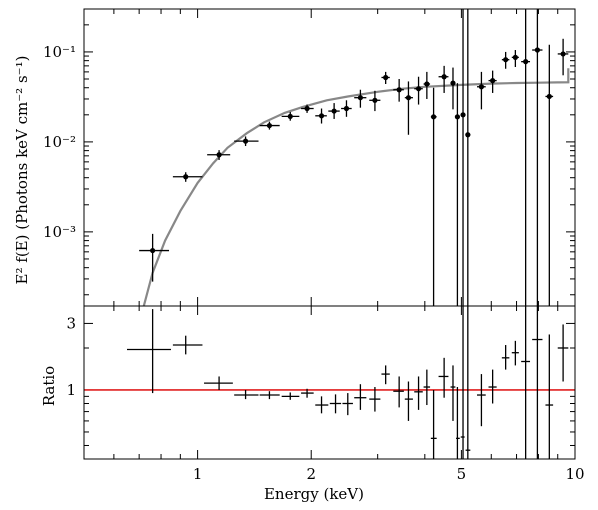 The width and height of the screenshot is (598, 510). Describe the element at coordinates (71, 323) in the screenshot. I see `bottom-y-tick-label: 3` at that location.